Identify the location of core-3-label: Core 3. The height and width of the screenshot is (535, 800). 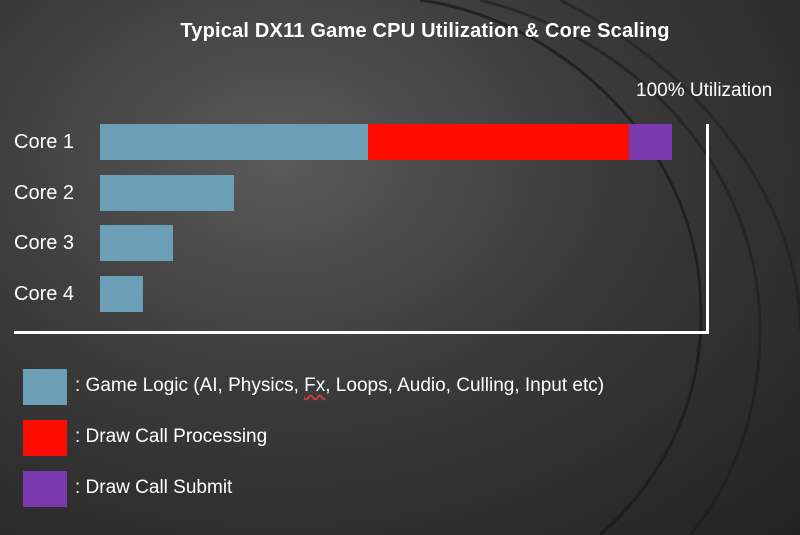
(44, 243).